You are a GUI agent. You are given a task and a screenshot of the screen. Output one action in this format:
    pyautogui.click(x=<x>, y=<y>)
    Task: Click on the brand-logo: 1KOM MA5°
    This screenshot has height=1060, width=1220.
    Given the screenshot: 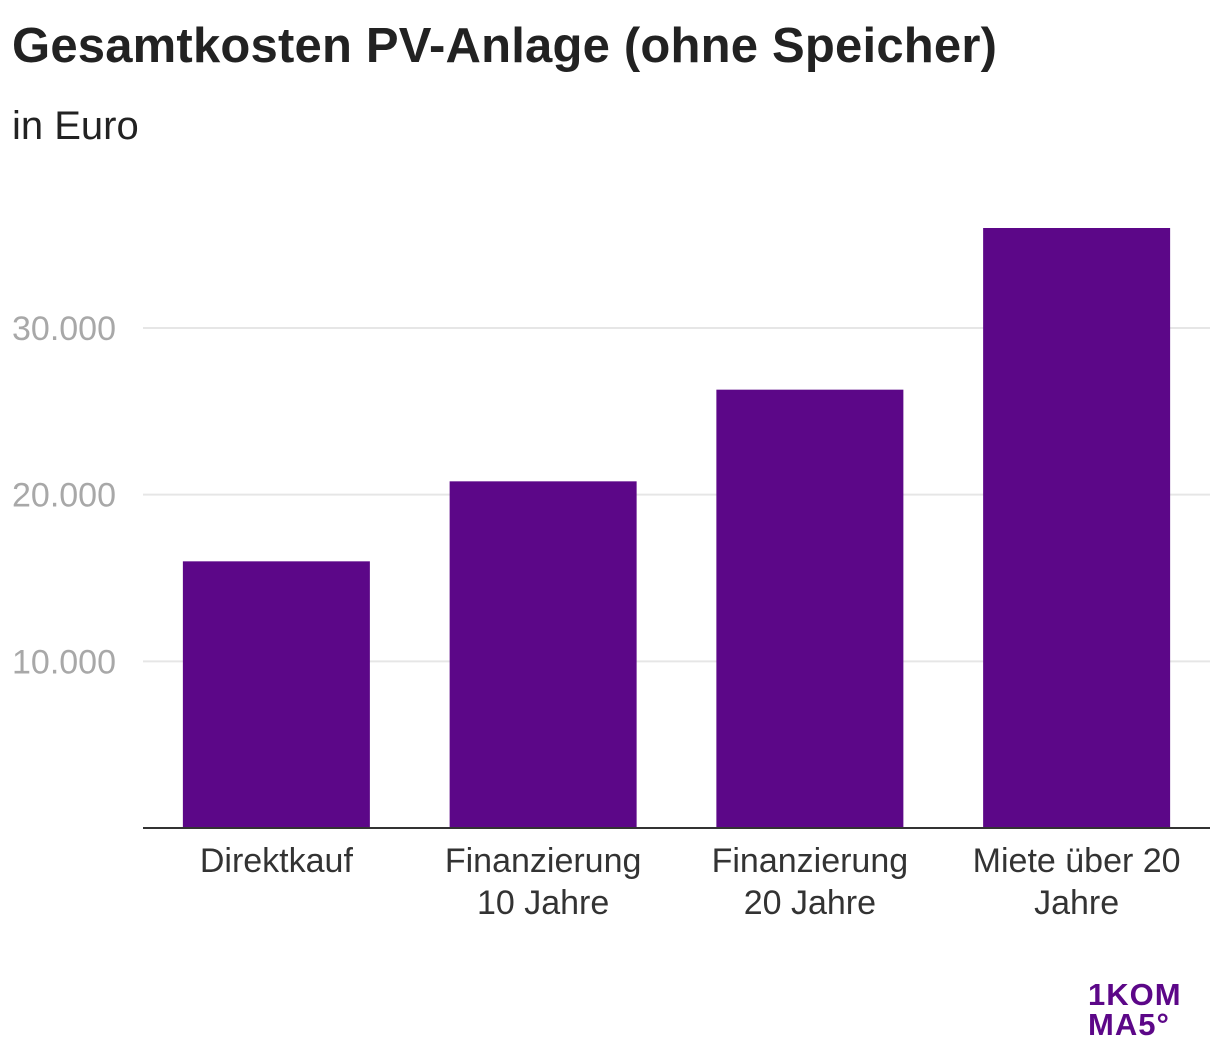 What is the action you would take?
    pyautogui.click(x=1148, y=1009)
    